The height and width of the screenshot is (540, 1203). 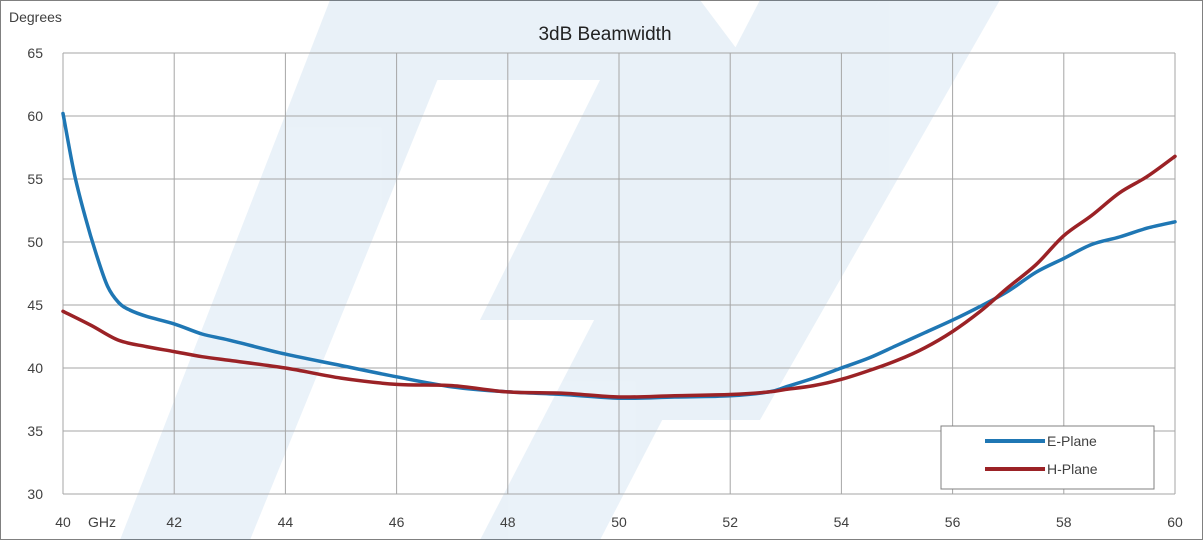 I want to click on y-tick-label: 50, so click(x=35, y=242).